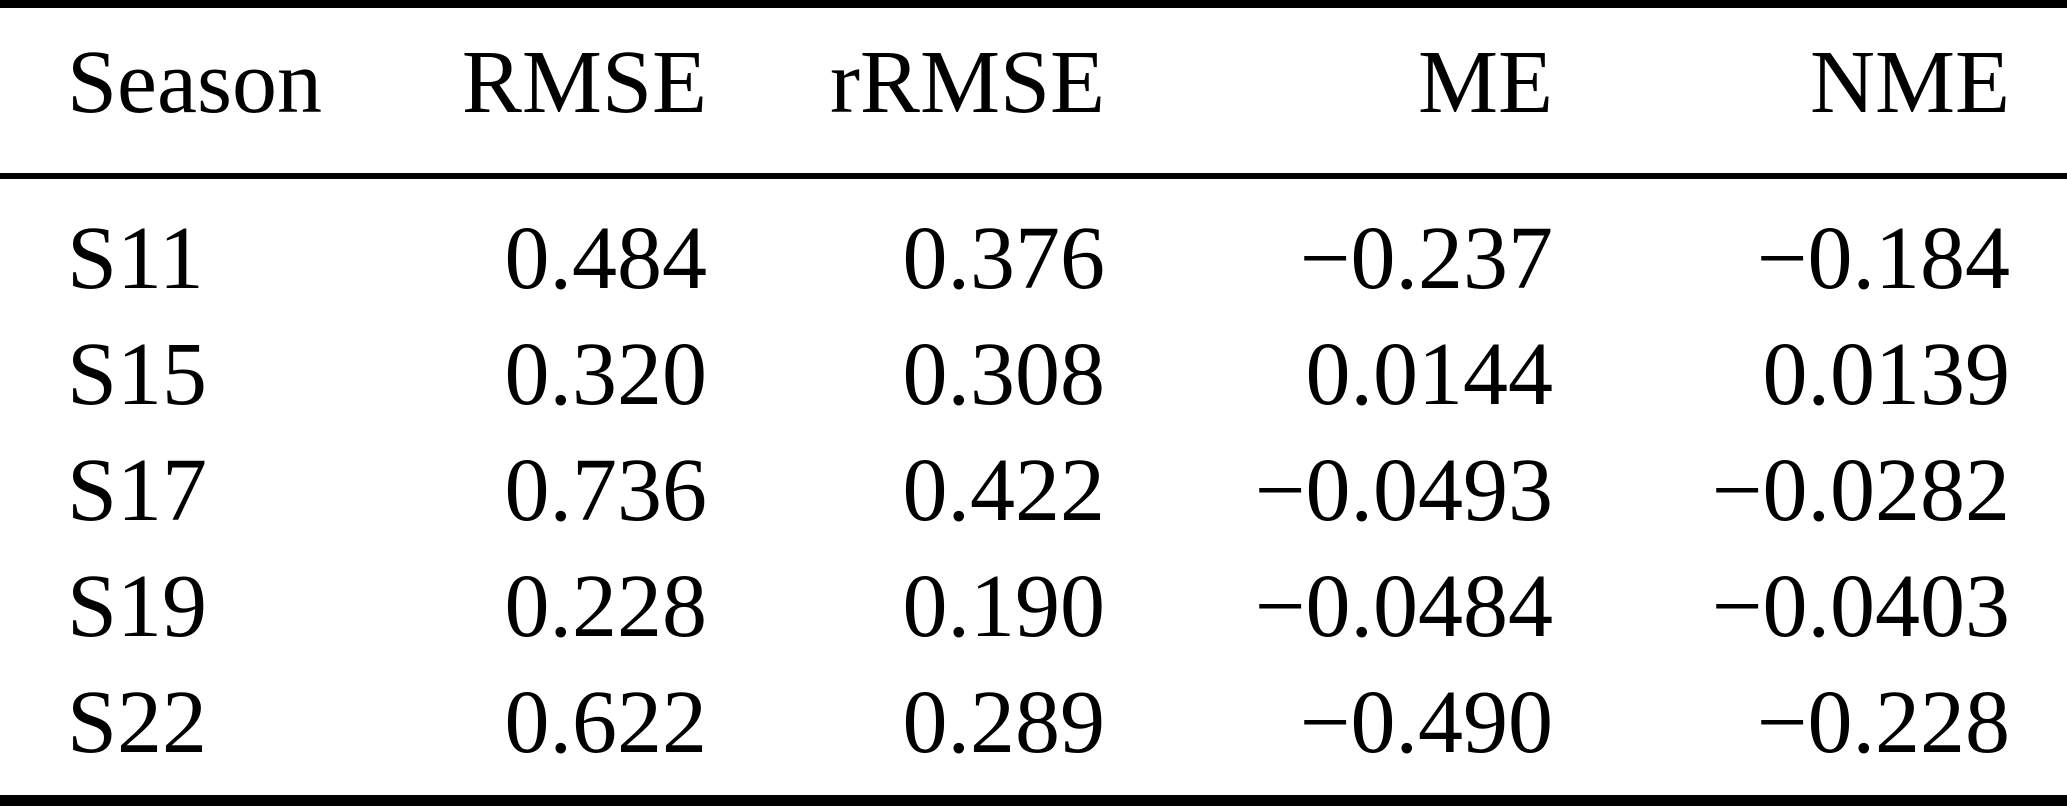 The height and width of the screenshot is (806, 2067). What do you see at coordinates (1429, 374) in the screenshot?
I see `cell-me: 0.0144` at bounding box center [1429, 374].